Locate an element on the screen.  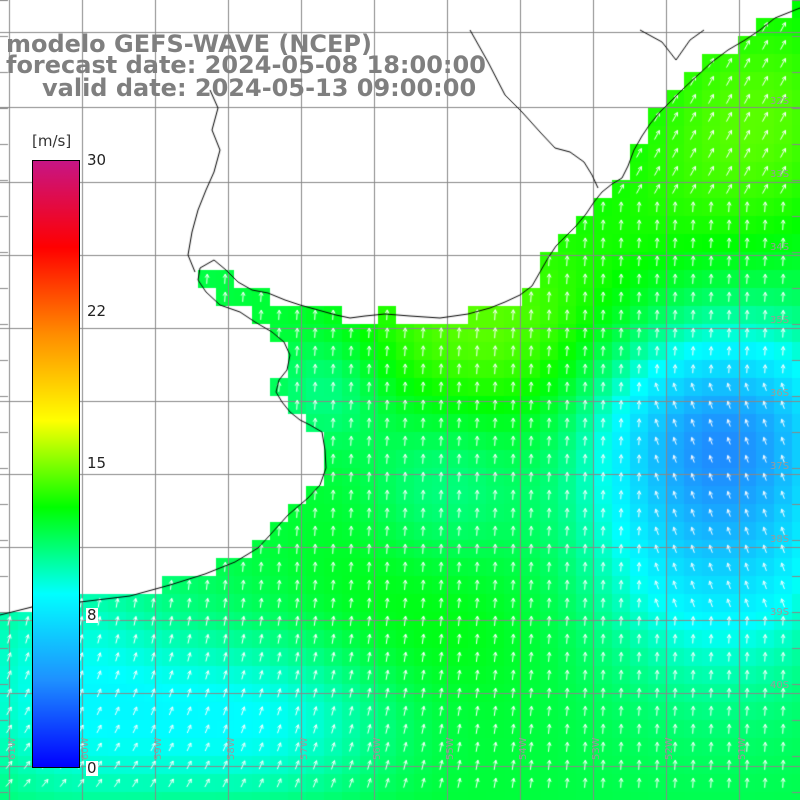
longitude-label: 55W is located at coordinates (450, 748).